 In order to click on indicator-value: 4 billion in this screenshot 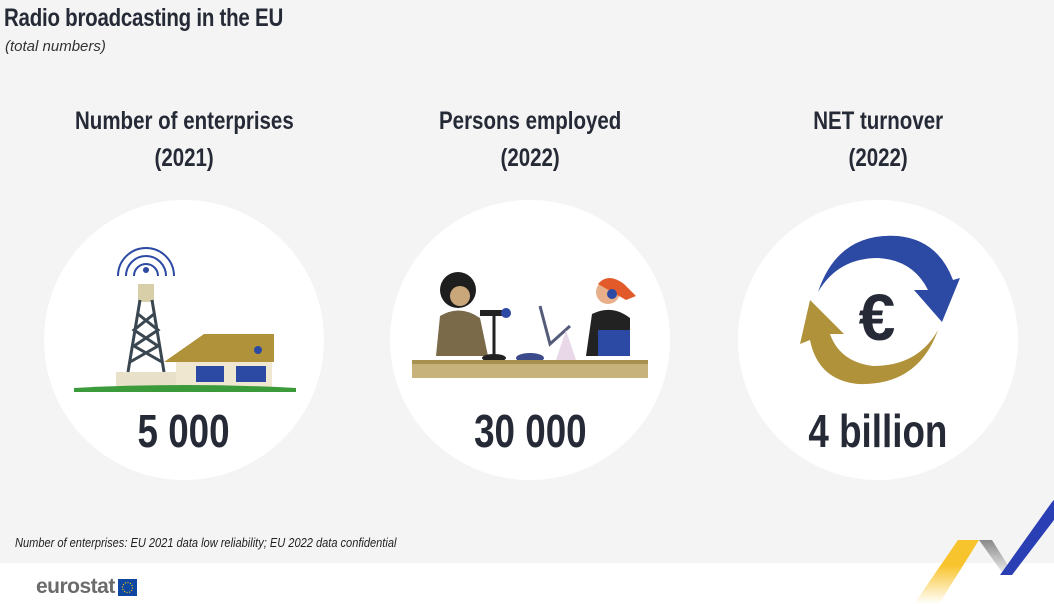, I will do `click(878, 431)`.